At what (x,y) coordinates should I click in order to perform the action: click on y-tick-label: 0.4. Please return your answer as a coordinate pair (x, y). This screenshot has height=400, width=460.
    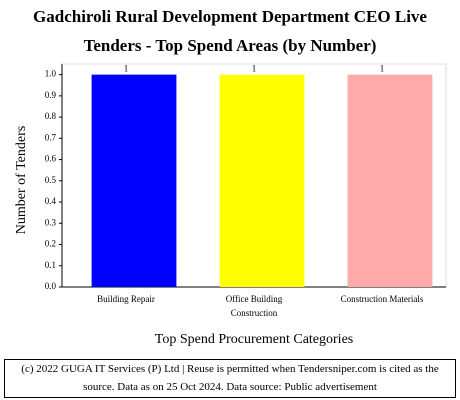
    Looking at the image, I should click on (51, 201).